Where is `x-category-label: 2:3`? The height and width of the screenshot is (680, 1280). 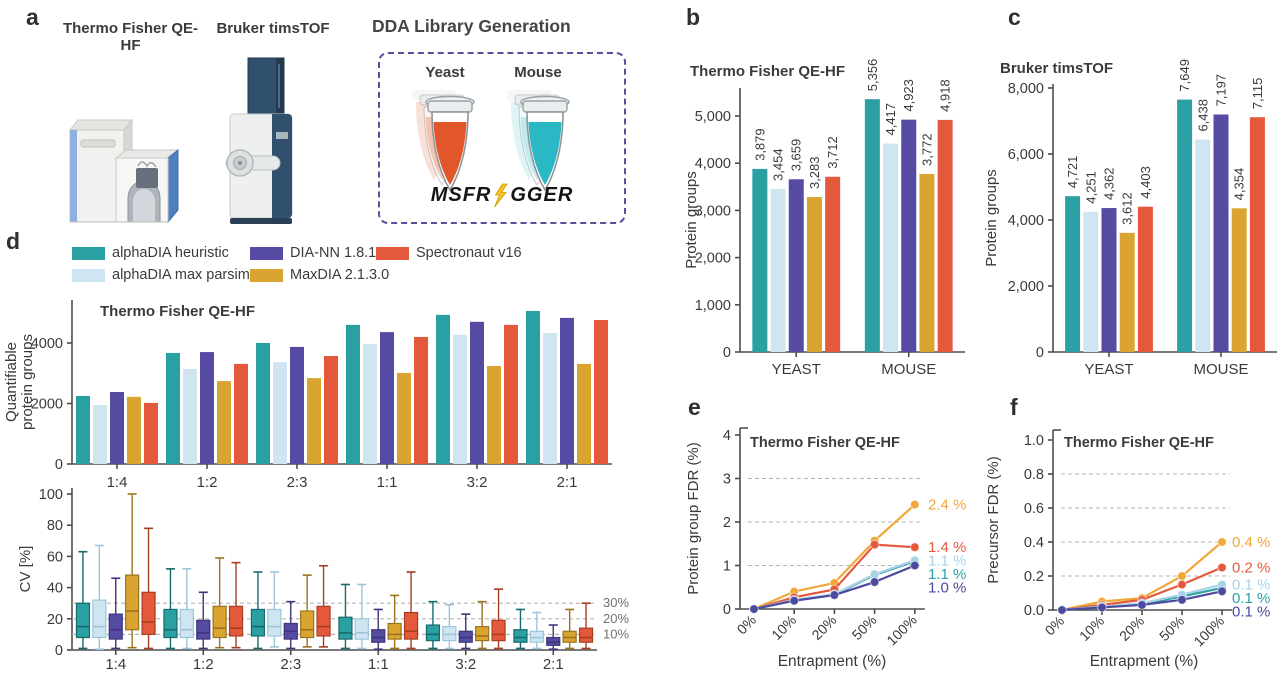 x-category-label: 2:3 is located at coordinates (290, 664).